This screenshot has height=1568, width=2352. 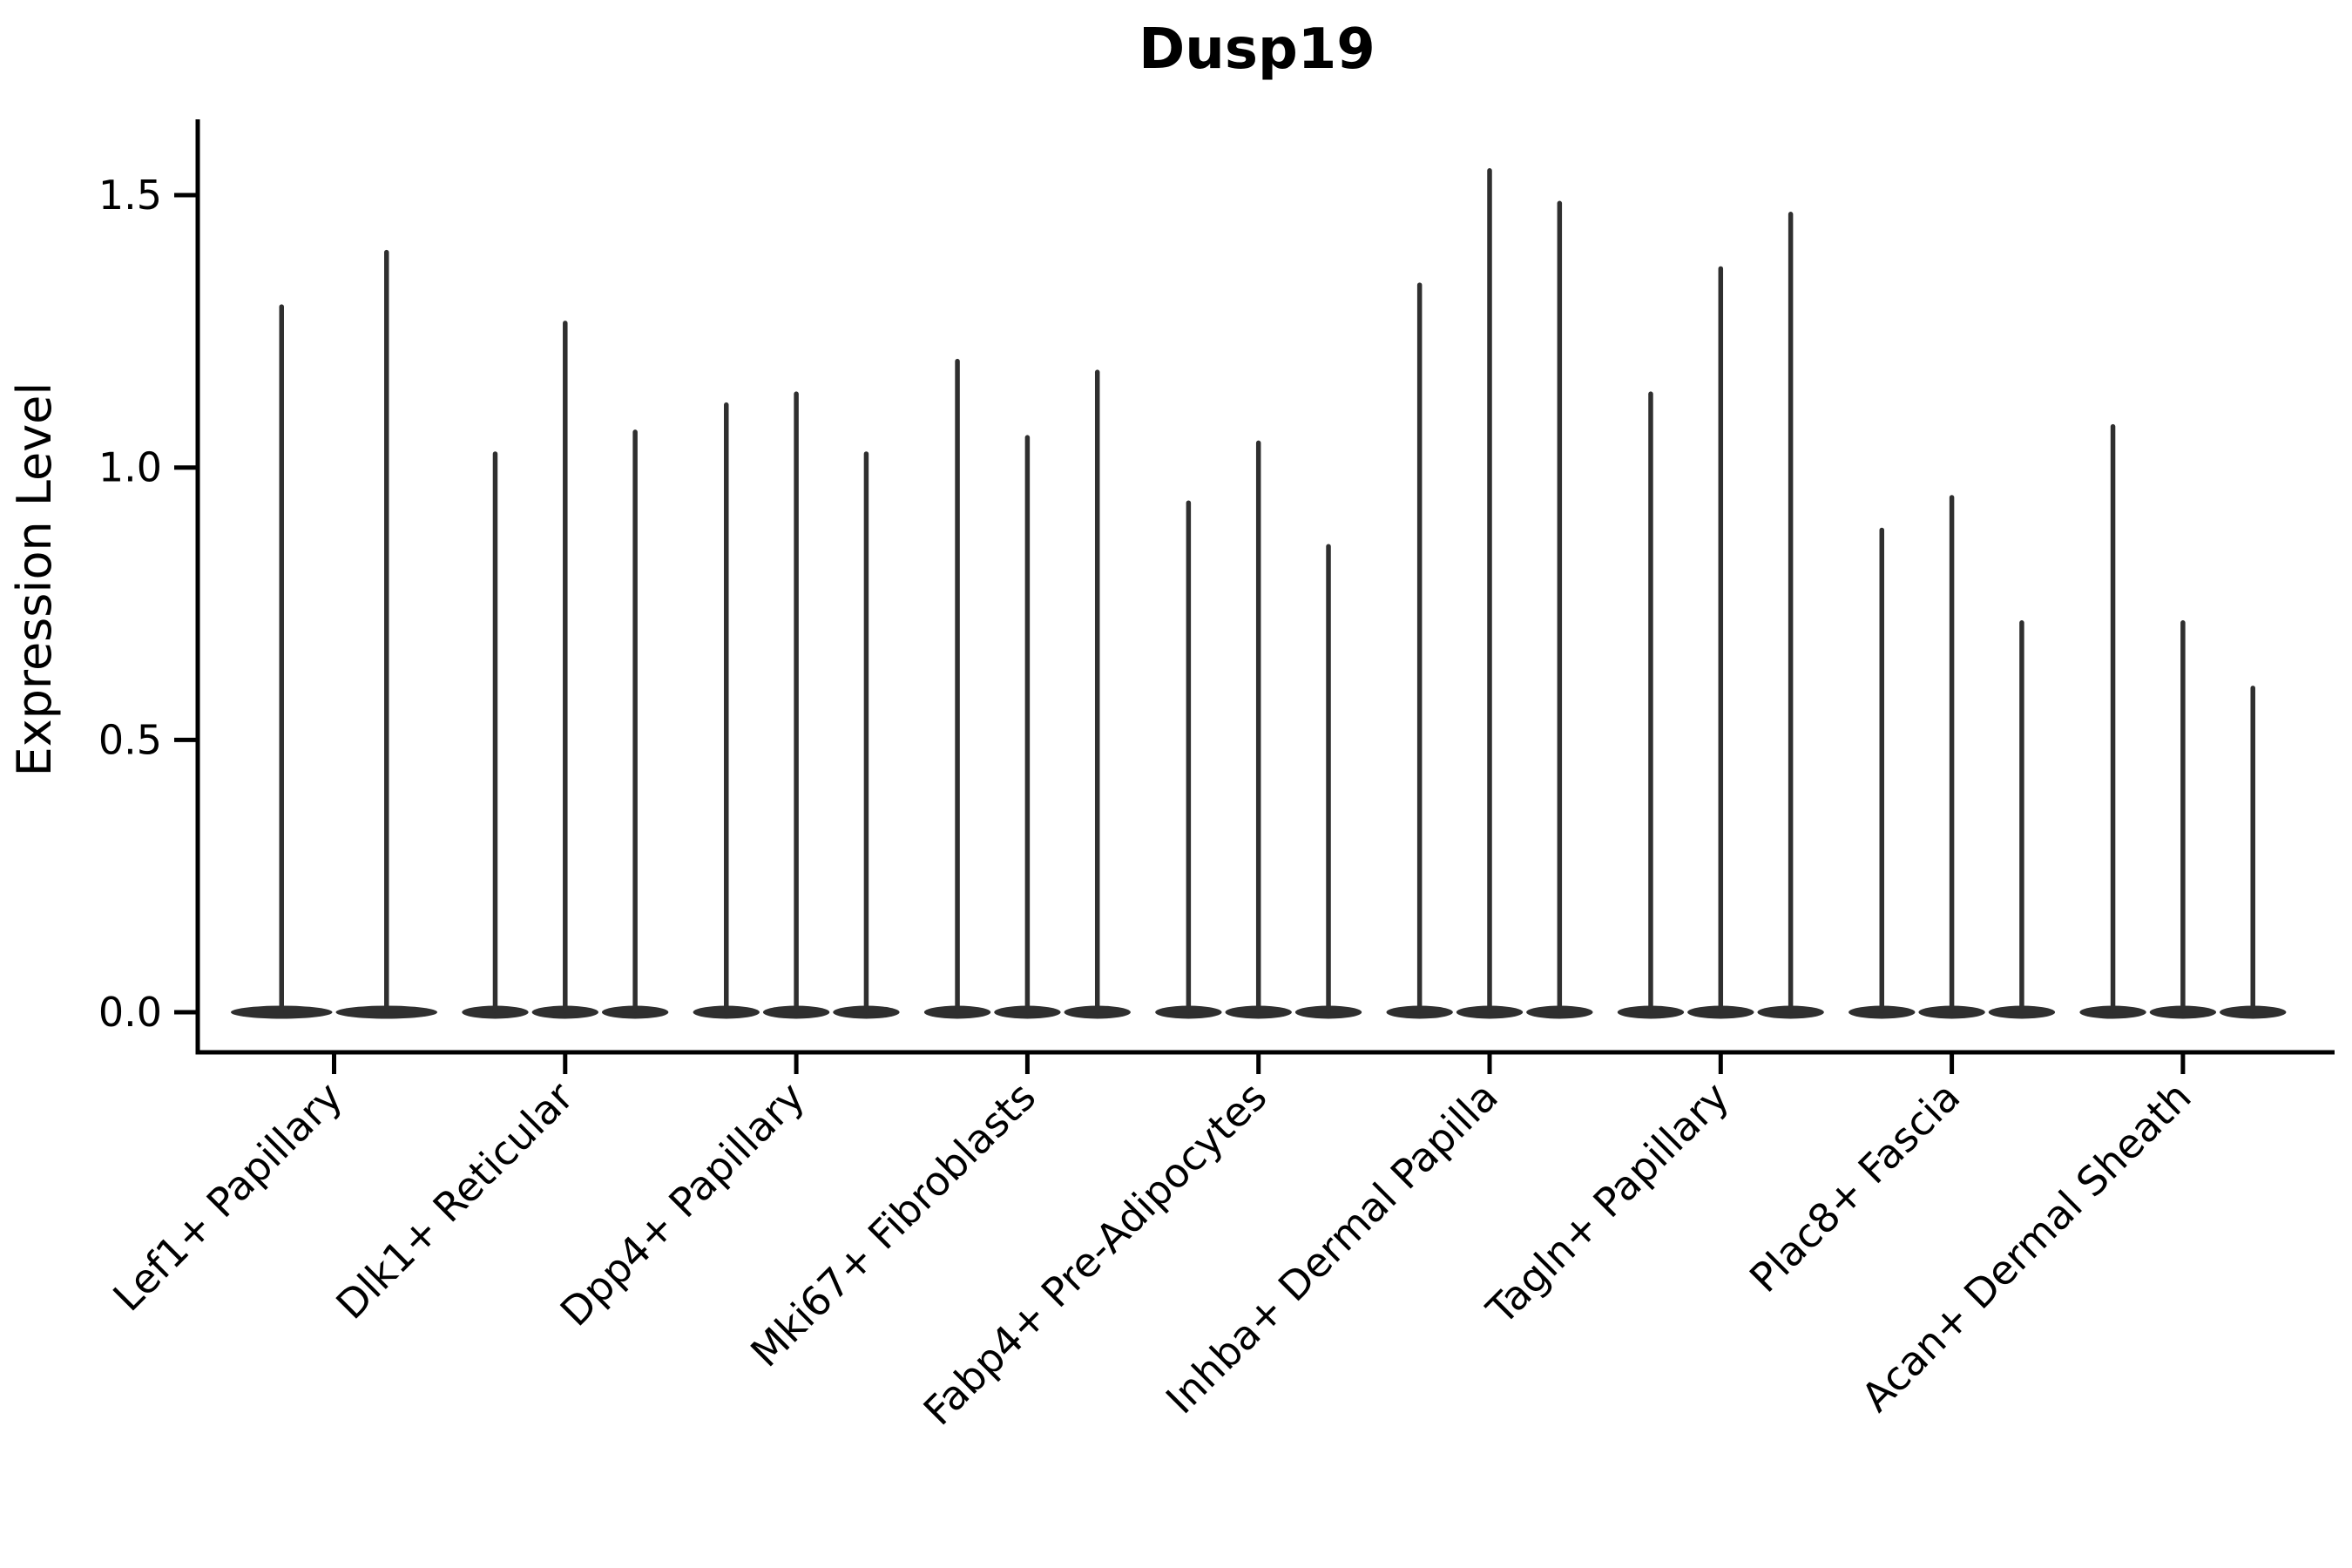 What do you see at coordinates (1854, 1187) in the screenshot?
I see `x-tick-label: Plac8+ Fascia` at bounding box center [1854, 1187].